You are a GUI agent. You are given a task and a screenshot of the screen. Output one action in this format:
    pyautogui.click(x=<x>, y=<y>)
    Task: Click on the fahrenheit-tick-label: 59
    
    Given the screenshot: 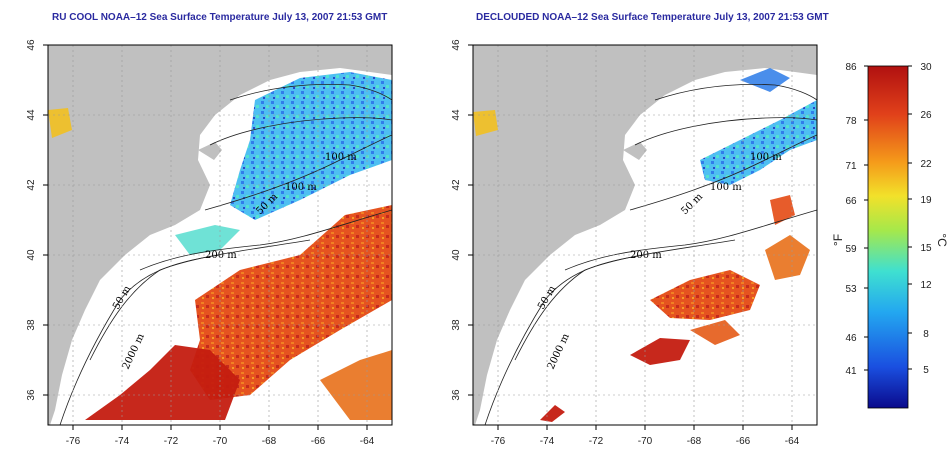 What is the action you would take?
    pyautogui.click(x=851, y=249)
    